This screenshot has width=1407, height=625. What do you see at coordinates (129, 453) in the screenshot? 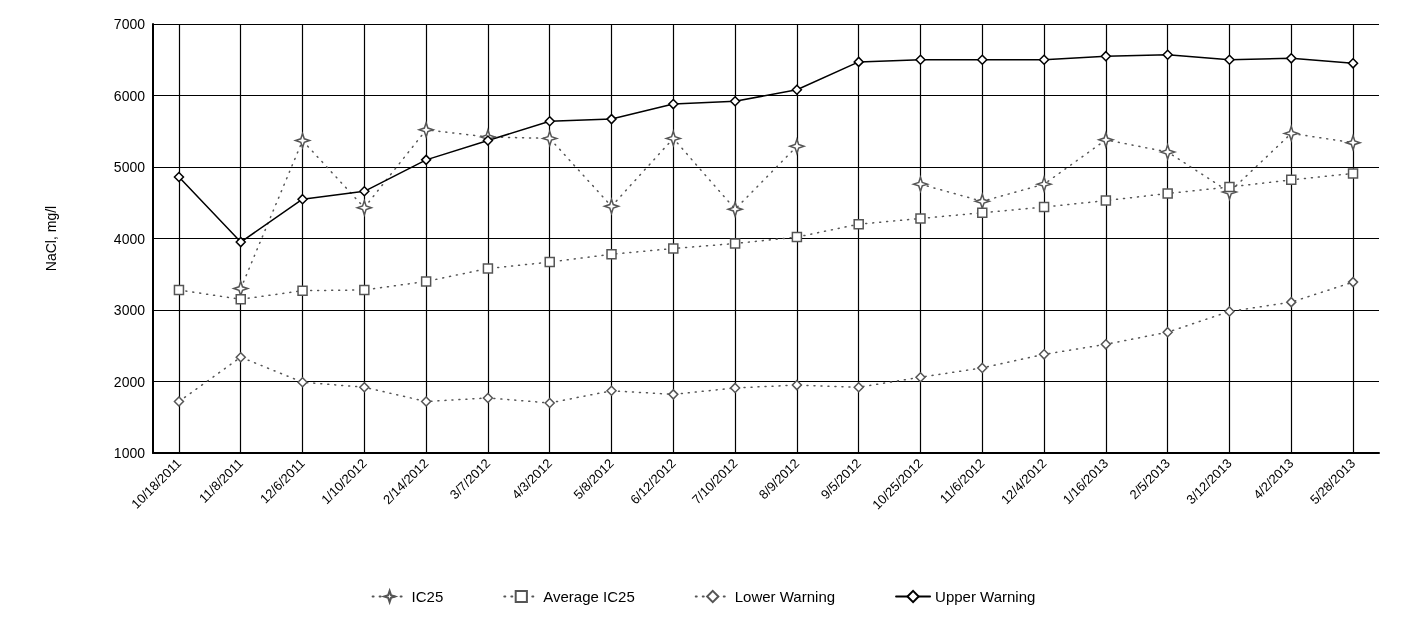
I see `y-tick-label: 1000` at bounding box center [129, 453].